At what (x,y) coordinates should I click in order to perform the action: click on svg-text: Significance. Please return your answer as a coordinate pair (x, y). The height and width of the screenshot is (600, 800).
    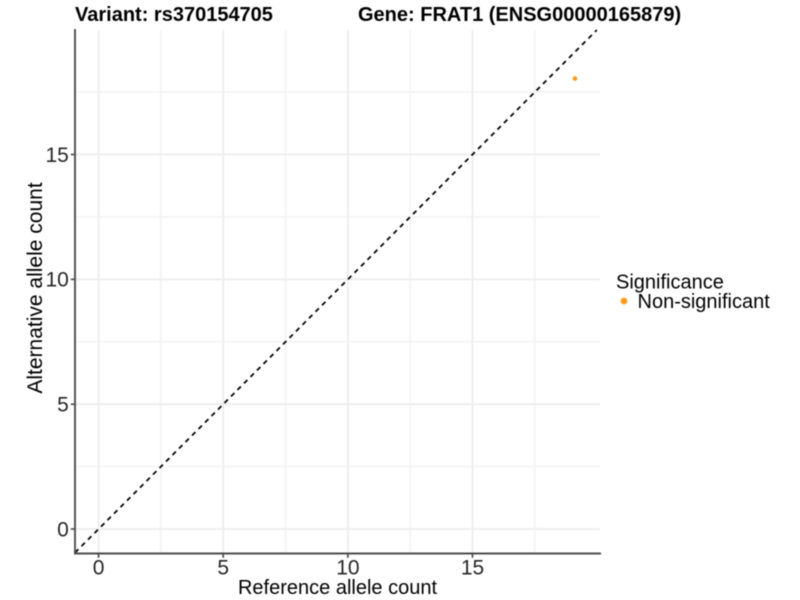
    Looking at the image, I should click on (670, 283).